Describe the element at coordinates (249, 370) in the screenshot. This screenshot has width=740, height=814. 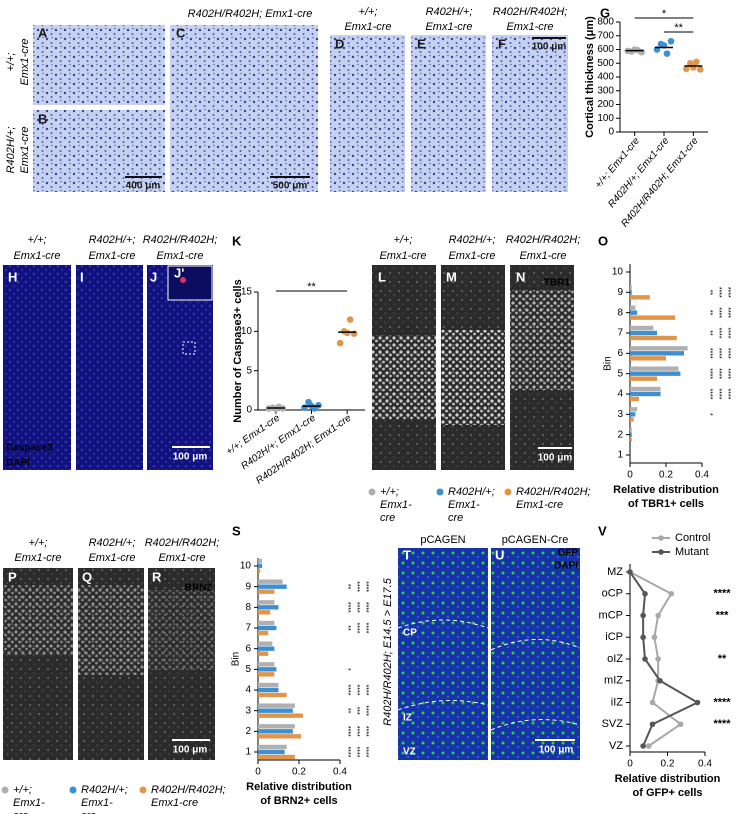
I see `y-tick-label: 5` at that location.